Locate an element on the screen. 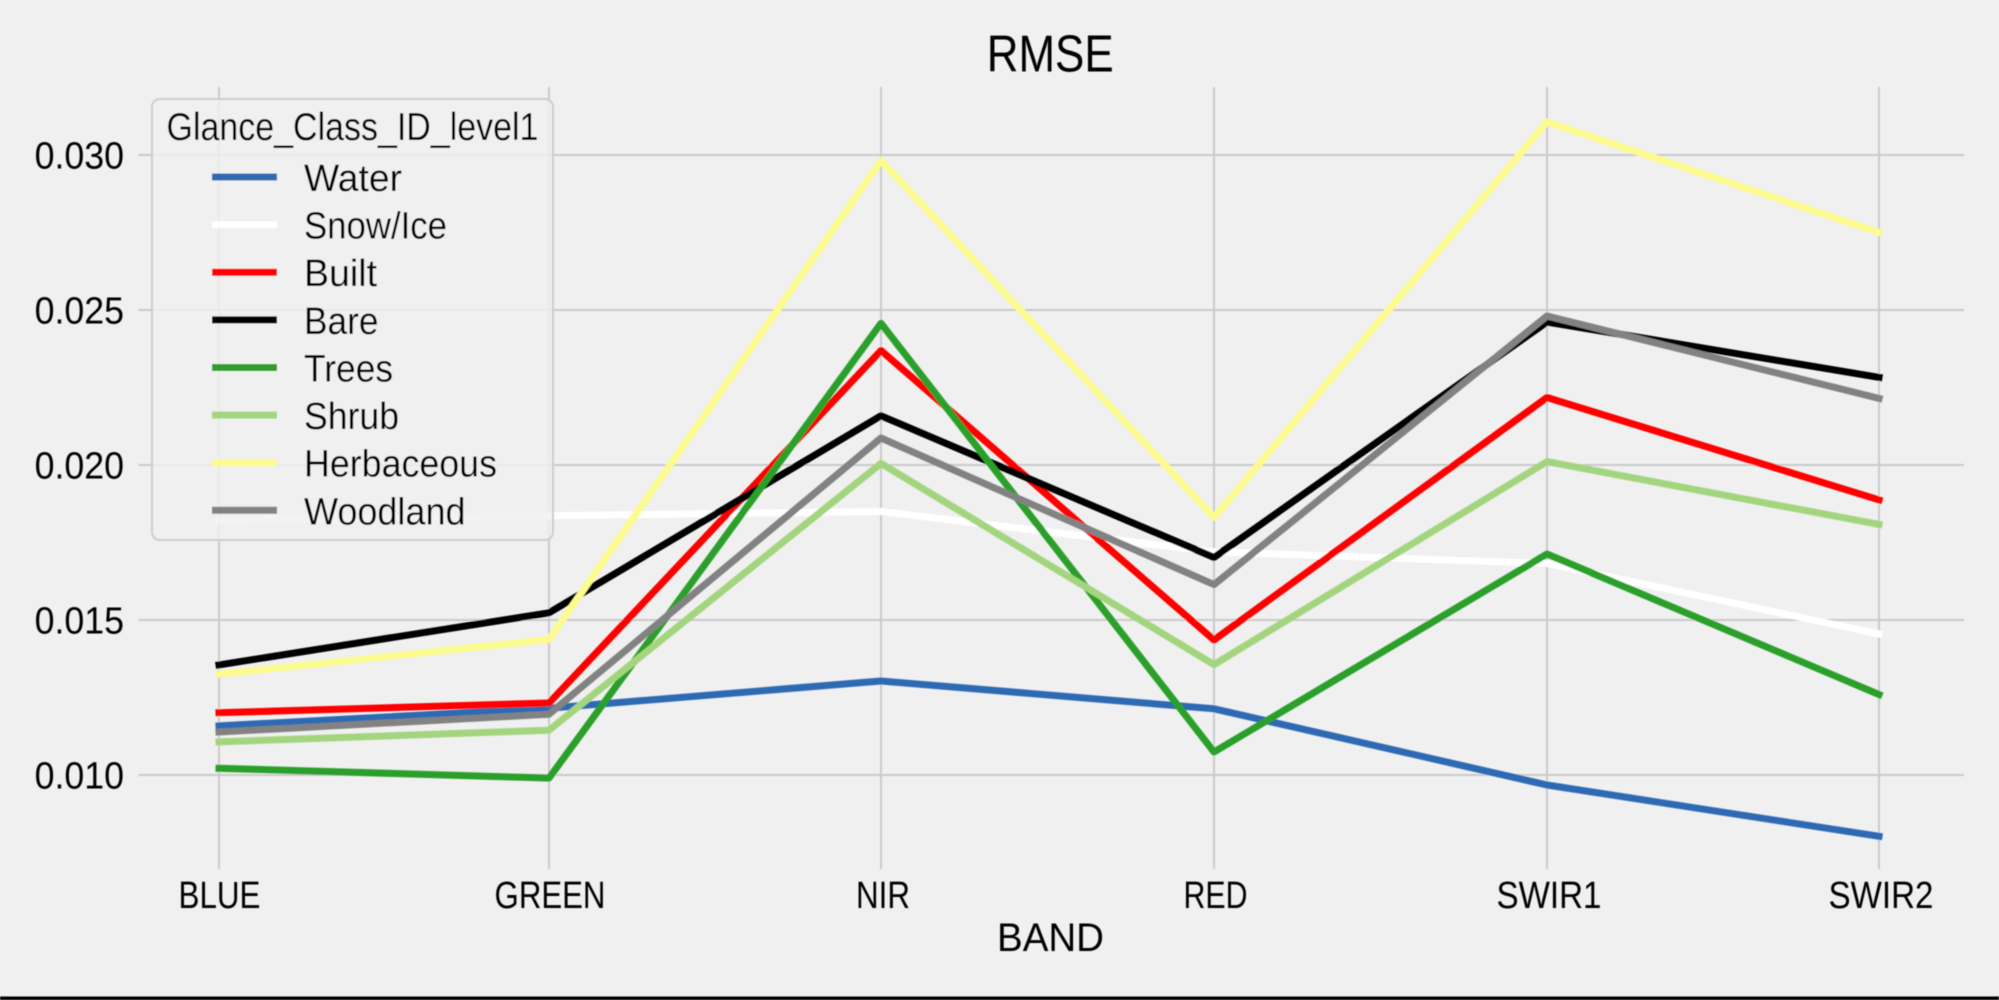  svg-text: Glance_Class_ID_level1 is located at coordinates (353, 127).